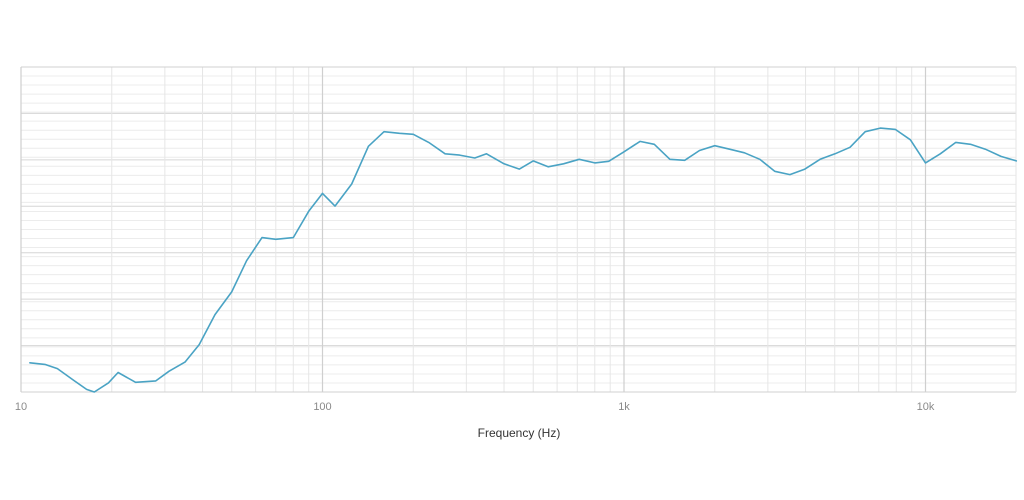  What do you see at coordinates (475, 407) in the screenshot?
I see `x-tick-labels: 10 100 1k 10k` at bounding box center [475, 407].